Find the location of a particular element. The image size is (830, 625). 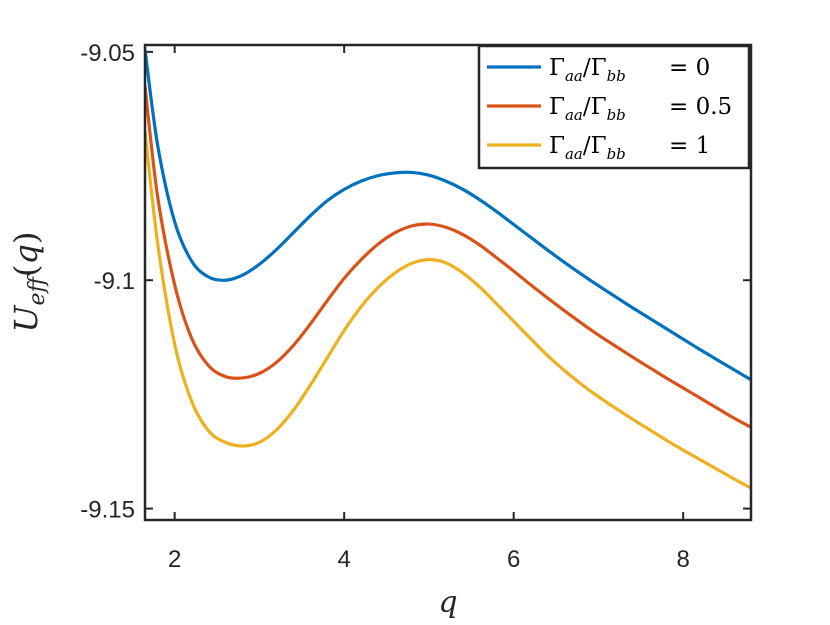

y-tick-label: -9.1 is located at coordinates (114, 281).